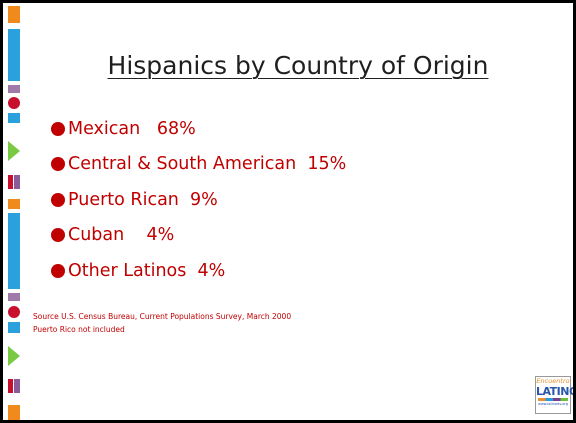 The width and height of the screenshot is (576, 423). I want to click on bullet-text: Cuban 4%, so click(121, 235).